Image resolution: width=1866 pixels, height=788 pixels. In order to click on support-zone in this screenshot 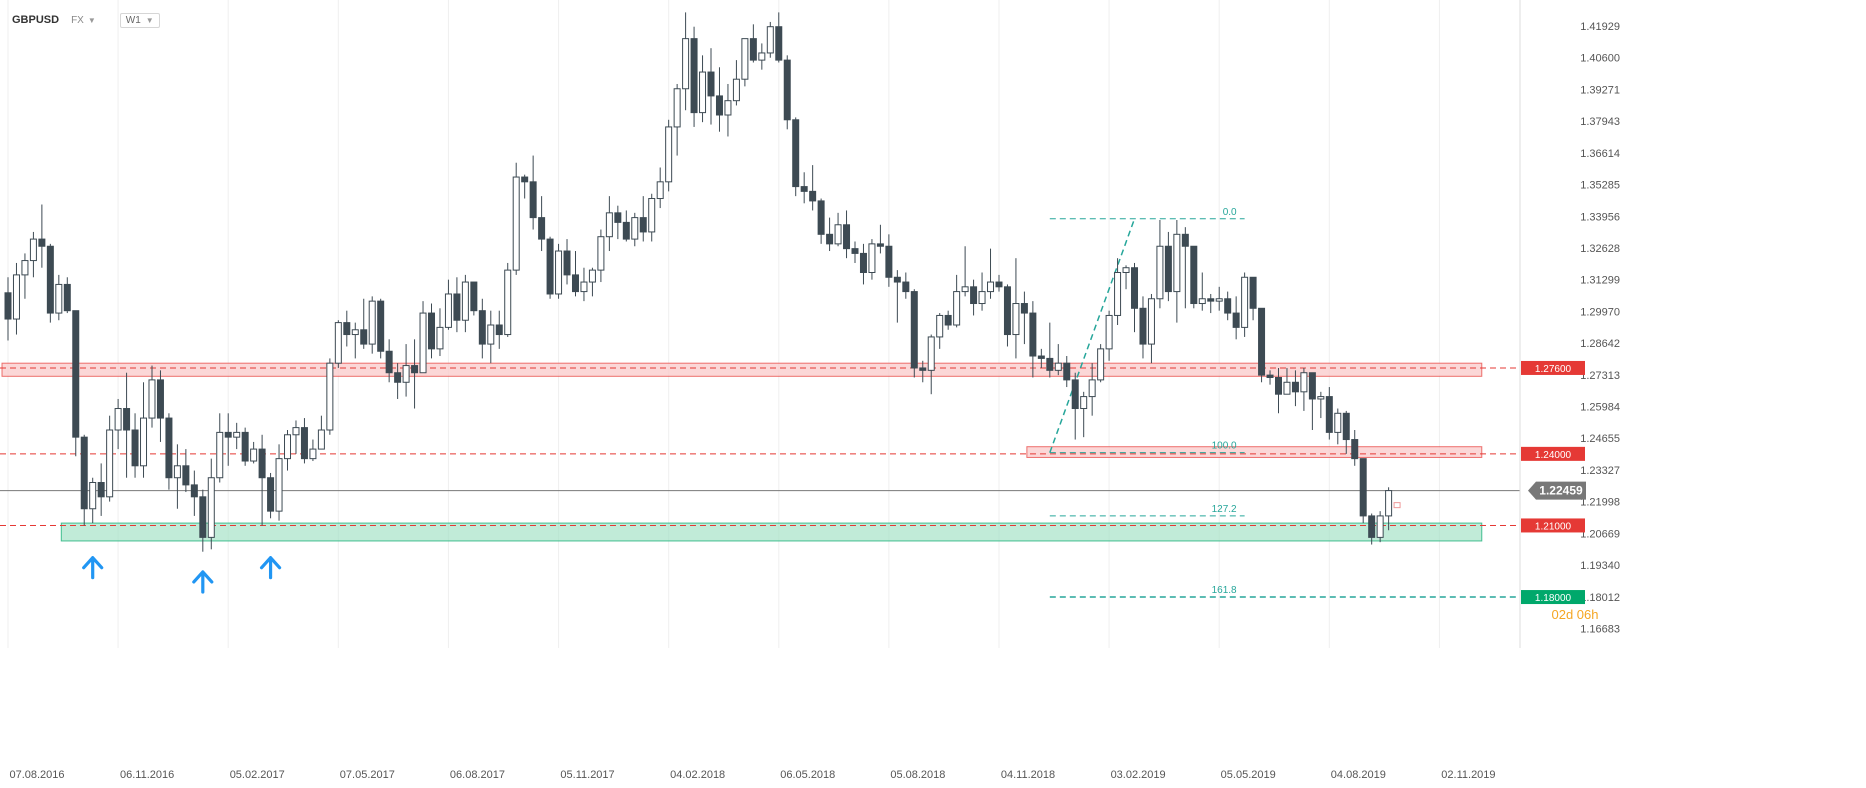, I will do `click(771, 532)`.